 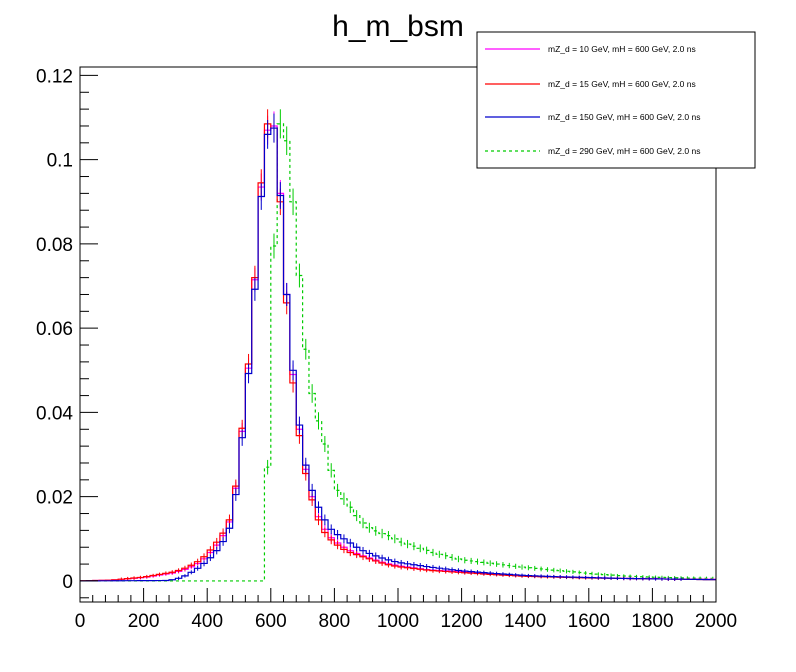 I want to click on x-tick-label: 600, so click(x=271, y=621).